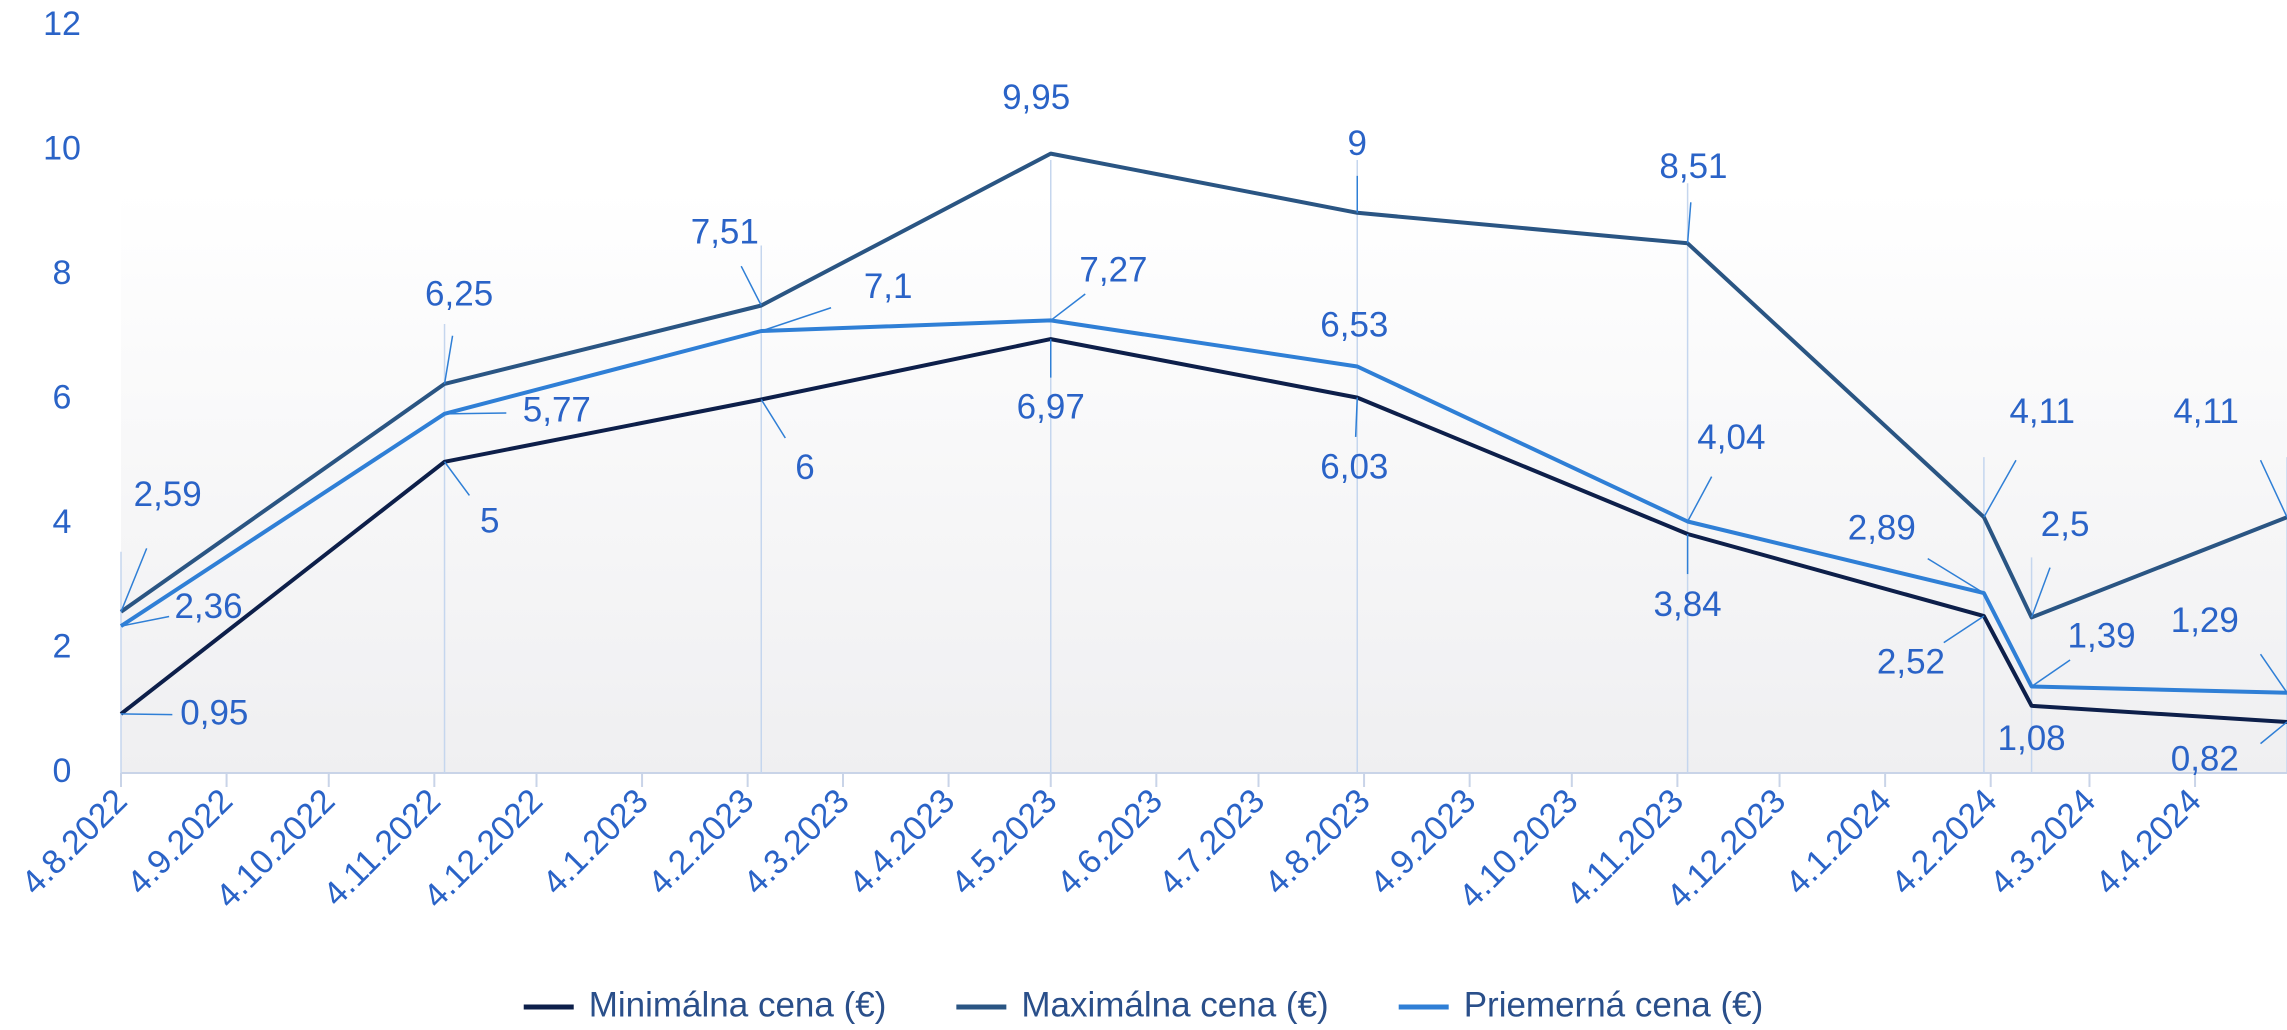 Image resolution: width=2287 pixels, height=1030 pixels. Describe the element at coordinates (1911, 662) in the screenshot. I see `data-label: 2,52` at that location.